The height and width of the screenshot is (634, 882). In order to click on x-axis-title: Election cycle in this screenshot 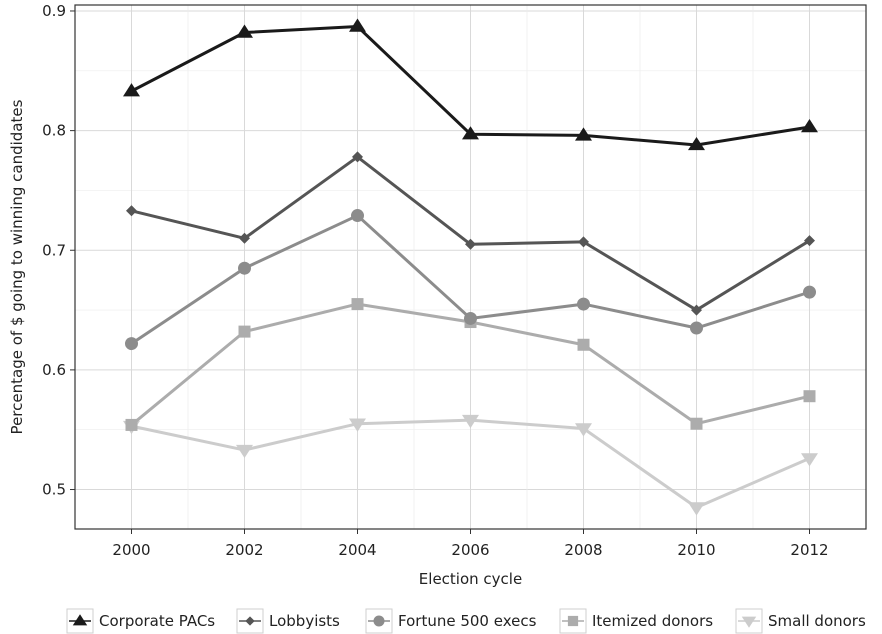, I will do `click(470, 579)`.